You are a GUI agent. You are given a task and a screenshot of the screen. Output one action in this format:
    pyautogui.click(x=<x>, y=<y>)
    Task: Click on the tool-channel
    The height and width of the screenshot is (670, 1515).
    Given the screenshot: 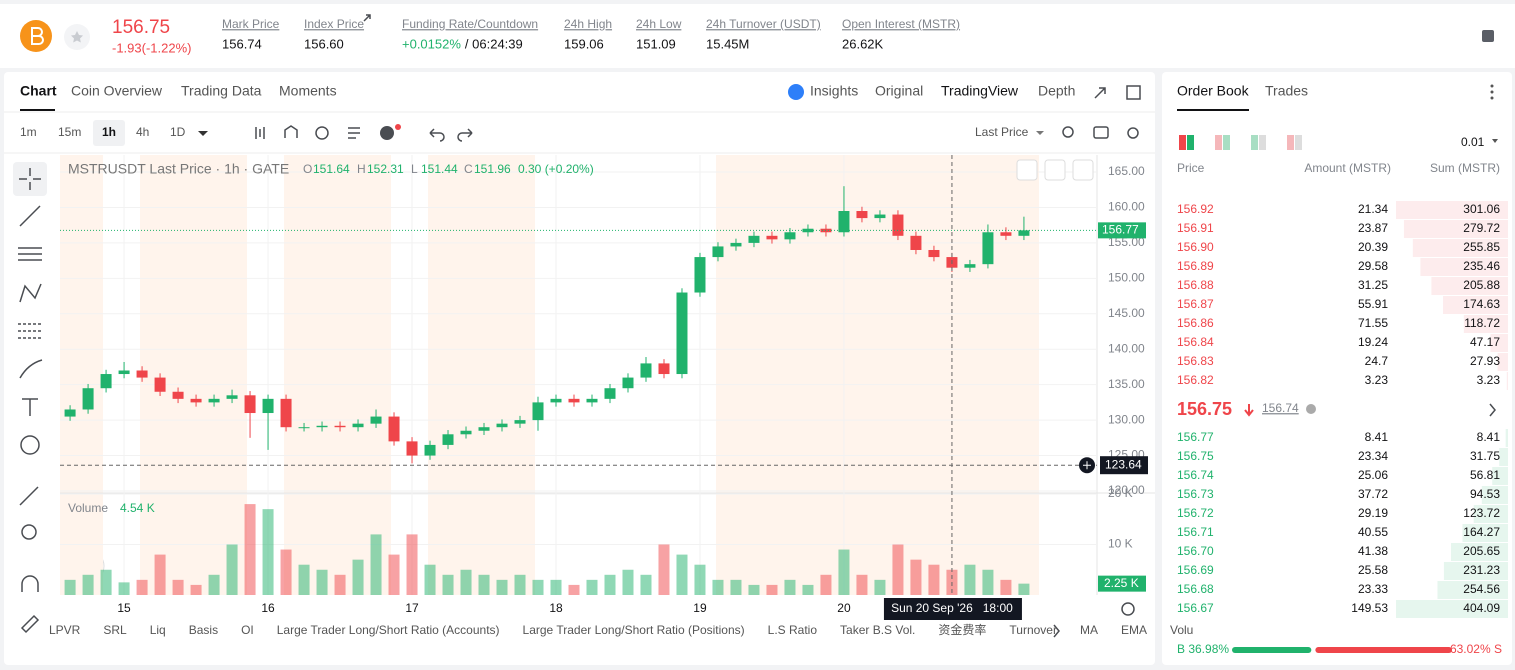 What is the action you would take?
    pyautogui.click(x=30, y=254)
    